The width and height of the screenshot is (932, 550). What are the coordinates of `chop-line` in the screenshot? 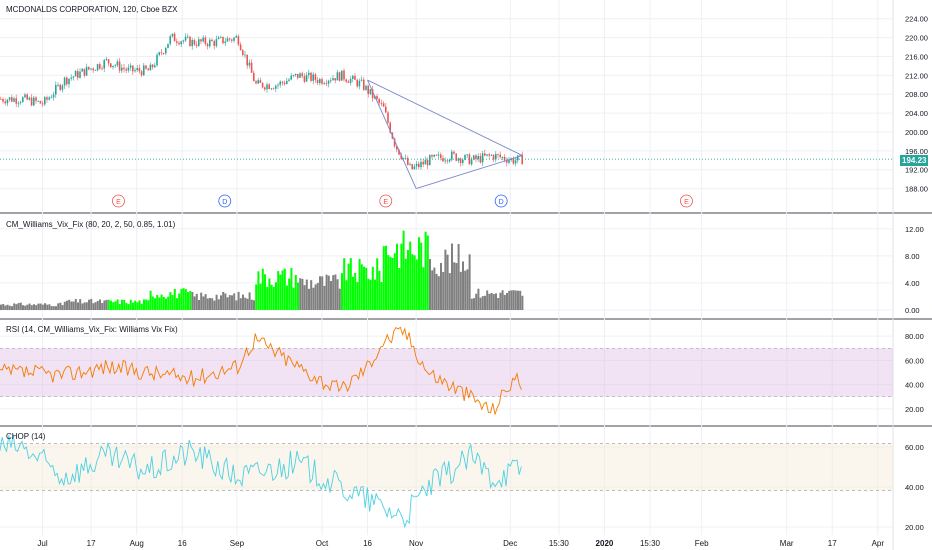 It's located at (261, 481).